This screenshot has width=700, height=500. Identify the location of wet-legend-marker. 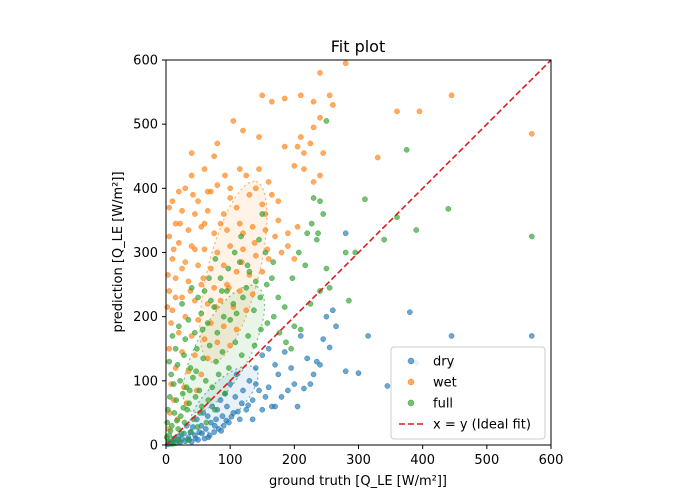
(411, 382).